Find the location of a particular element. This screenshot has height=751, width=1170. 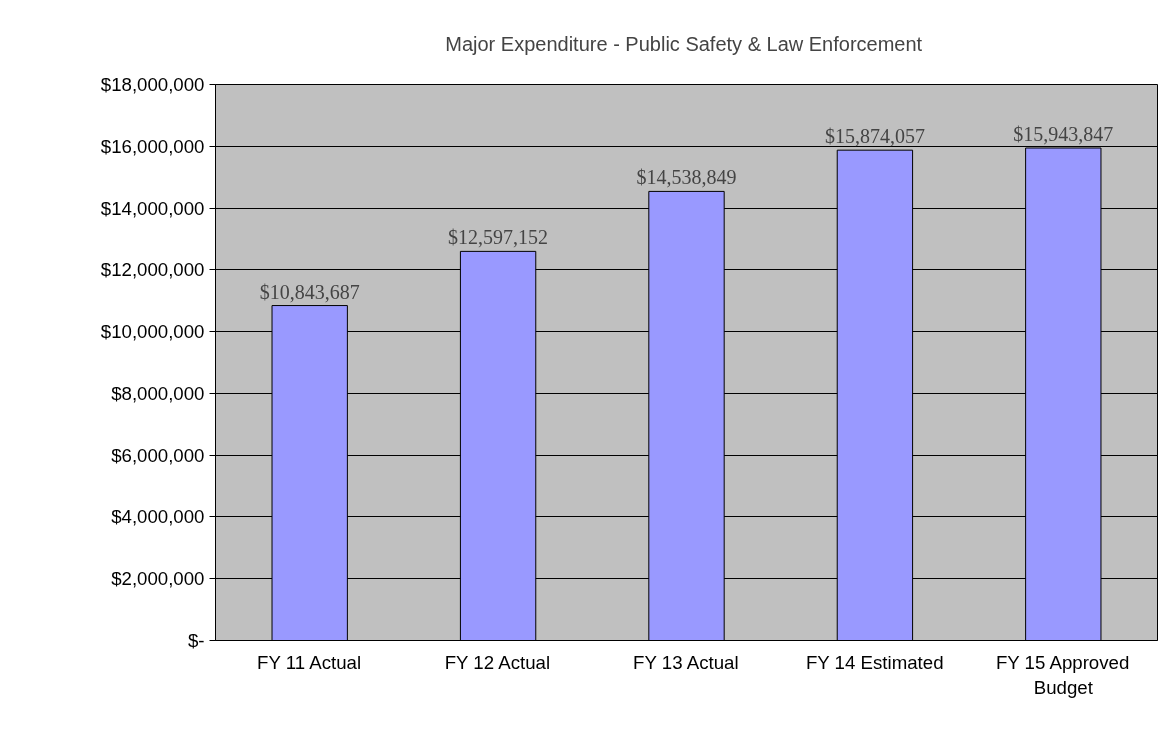

y-tick-label: $14,000,000 is located at coordinates (152, 208).